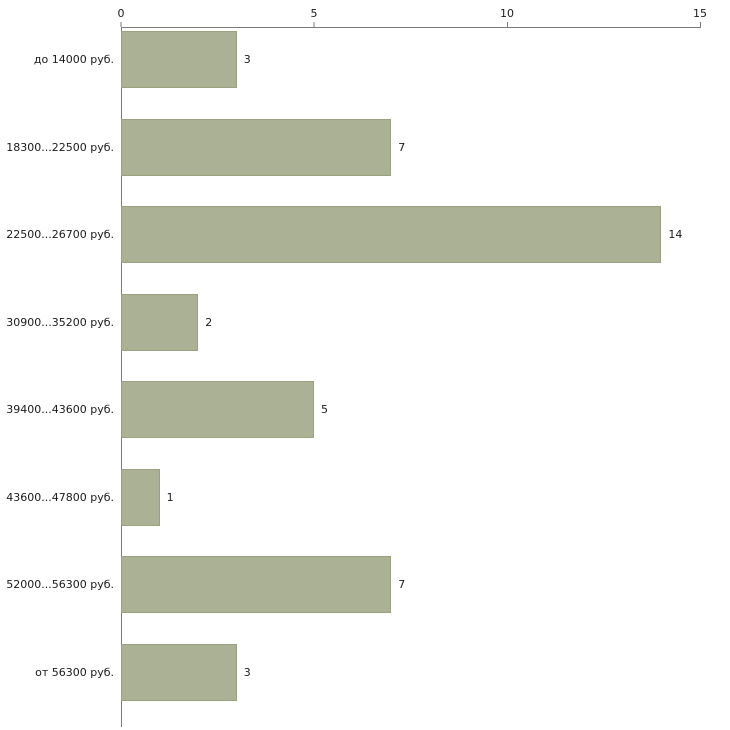  What do you see at coordinates (60, 497) in the screenshot?
I see `category-label: 43600...47800 руб.` at bounding box center [60, 497].